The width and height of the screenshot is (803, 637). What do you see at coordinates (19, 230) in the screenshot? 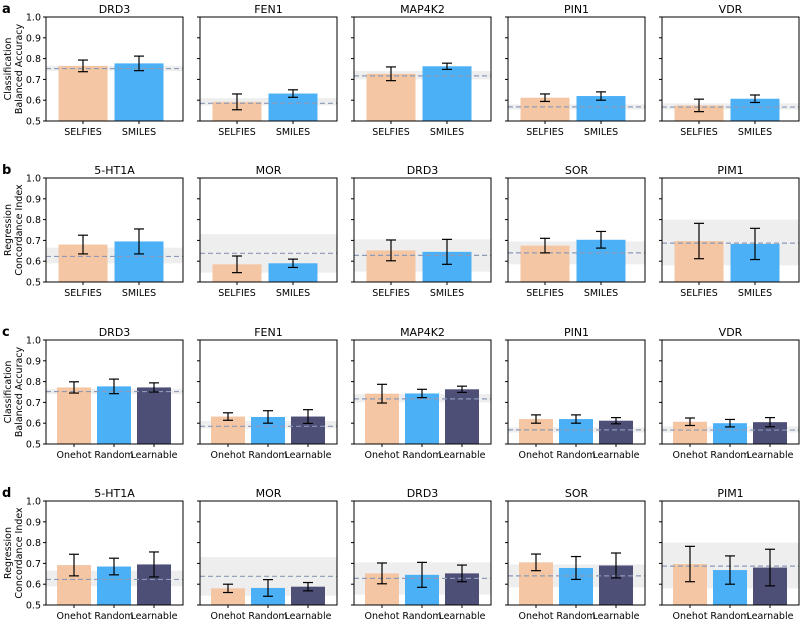
I see `y-axis-label: Concordance Index` at bounding box center [19, 230].